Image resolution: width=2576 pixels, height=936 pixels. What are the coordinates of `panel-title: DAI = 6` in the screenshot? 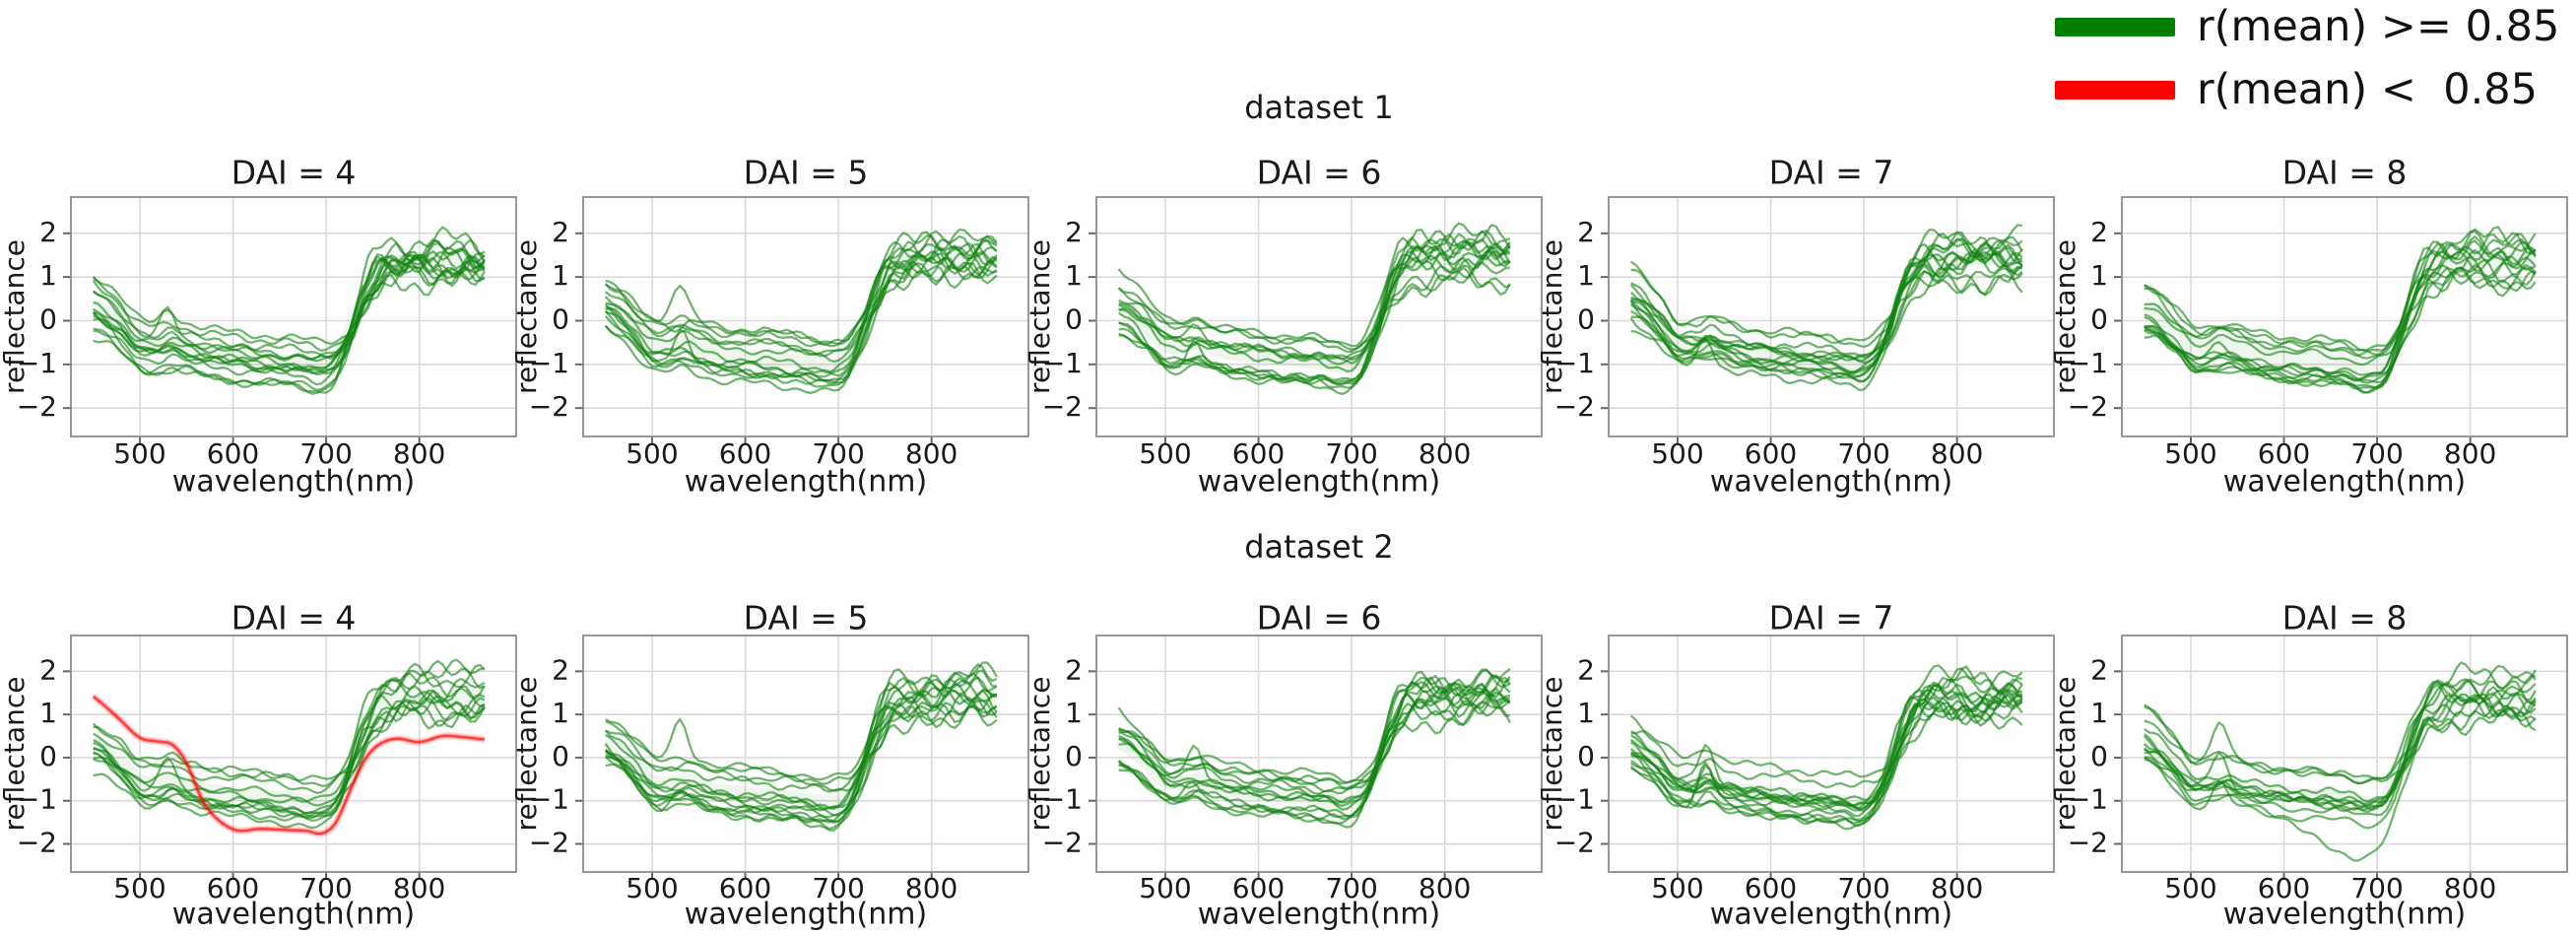 It's located at (1320, 173).